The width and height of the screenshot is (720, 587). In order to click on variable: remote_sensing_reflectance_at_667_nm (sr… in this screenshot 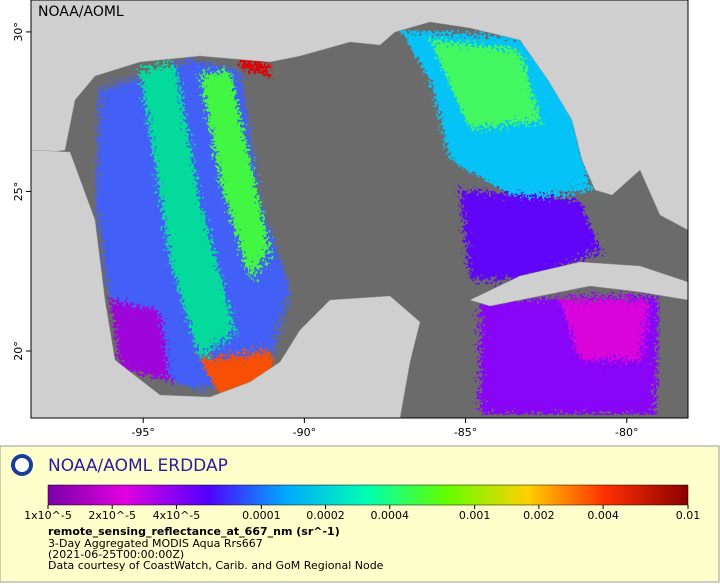, I will do `click(194, 531)`.